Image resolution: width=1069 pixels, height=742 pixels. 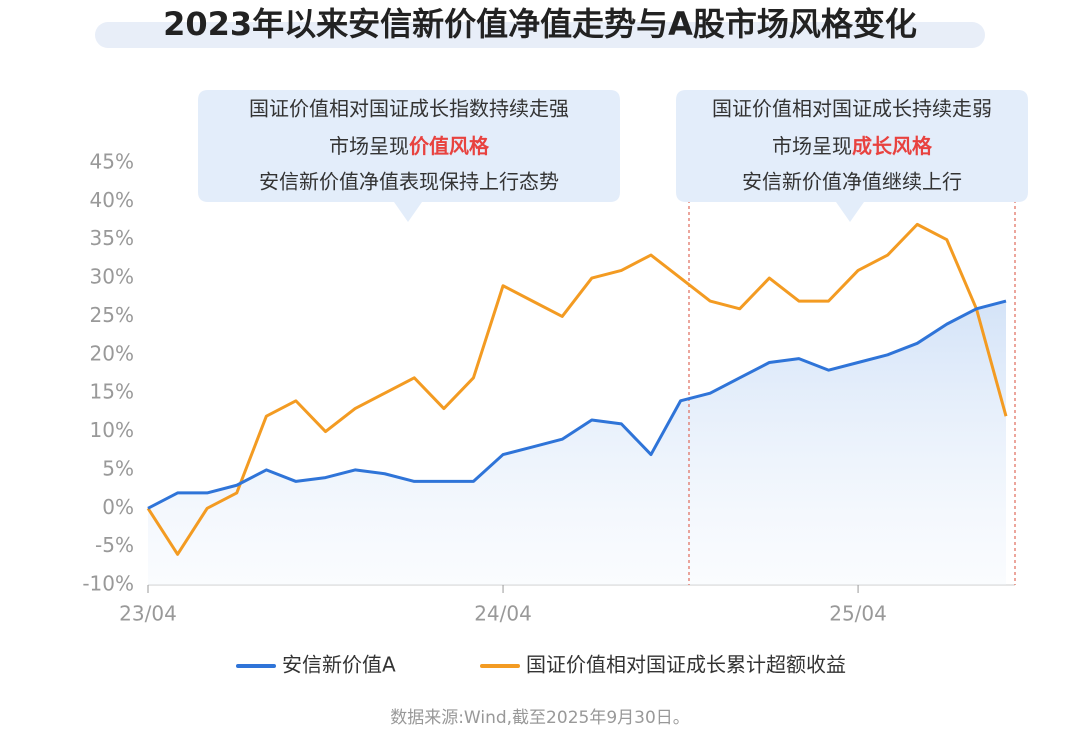 I want to click on y-tick-label: 20%, so click(x=112, y=353).